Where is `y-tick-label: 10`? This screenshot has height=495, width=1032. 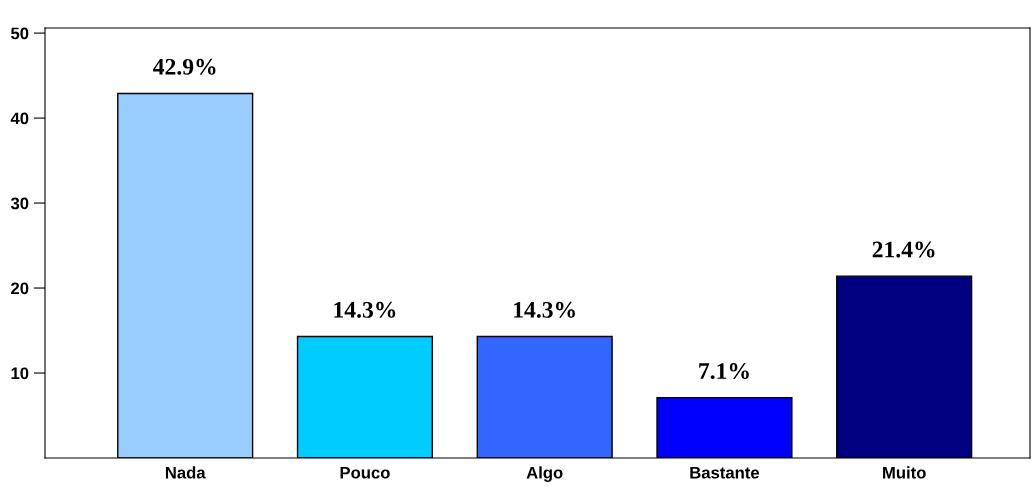 y-tick-label: 10 is located at coordinates (20, 373).